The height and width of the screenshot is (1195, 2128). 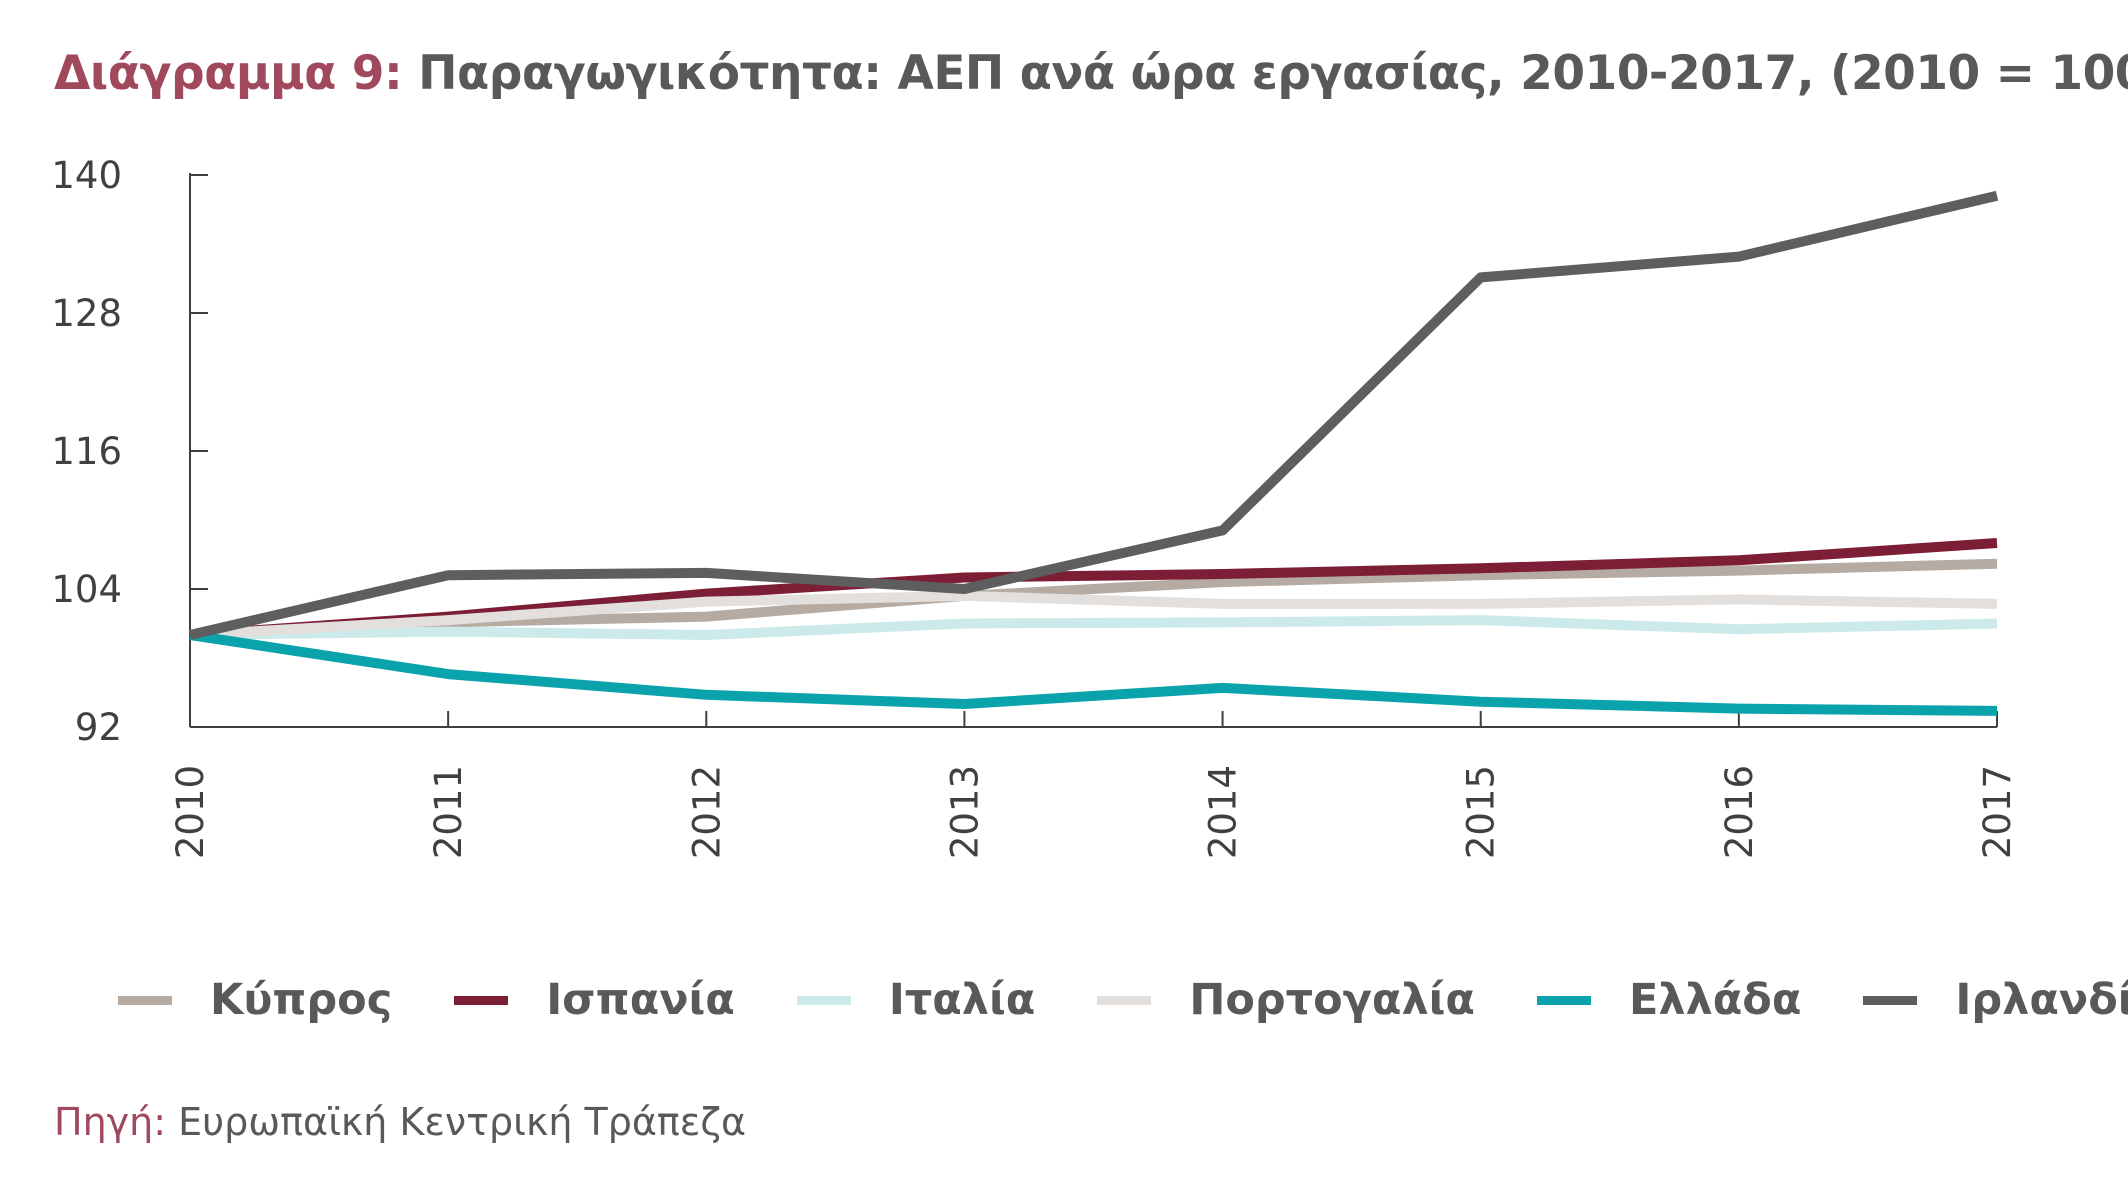 What do you see at coordinates (190, 812) in the screenshot?
I see `x-tick-label: 2010` at bounding box center [190, 812].